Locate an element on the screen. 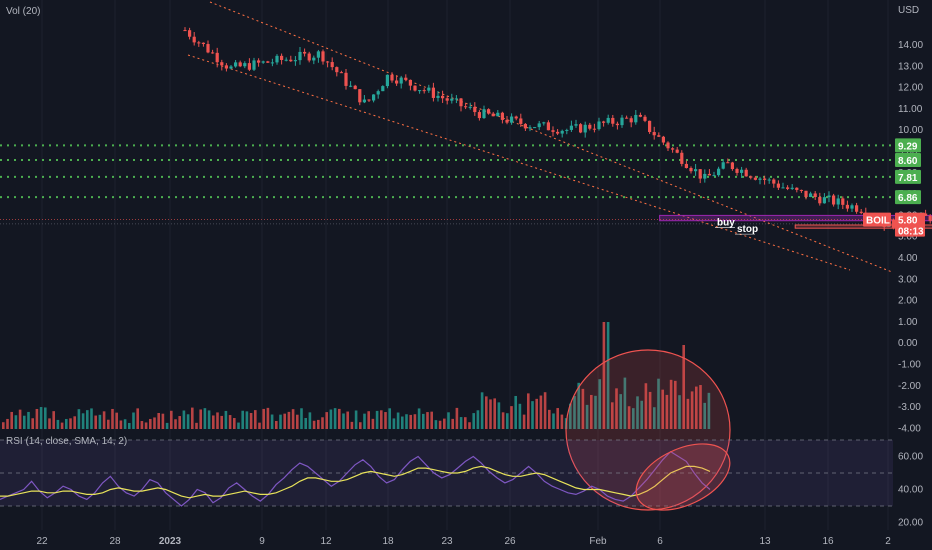 The width and height of the screenshot is (932, 550). level-price-text: 6.86 is located at coordinates (908, 198).